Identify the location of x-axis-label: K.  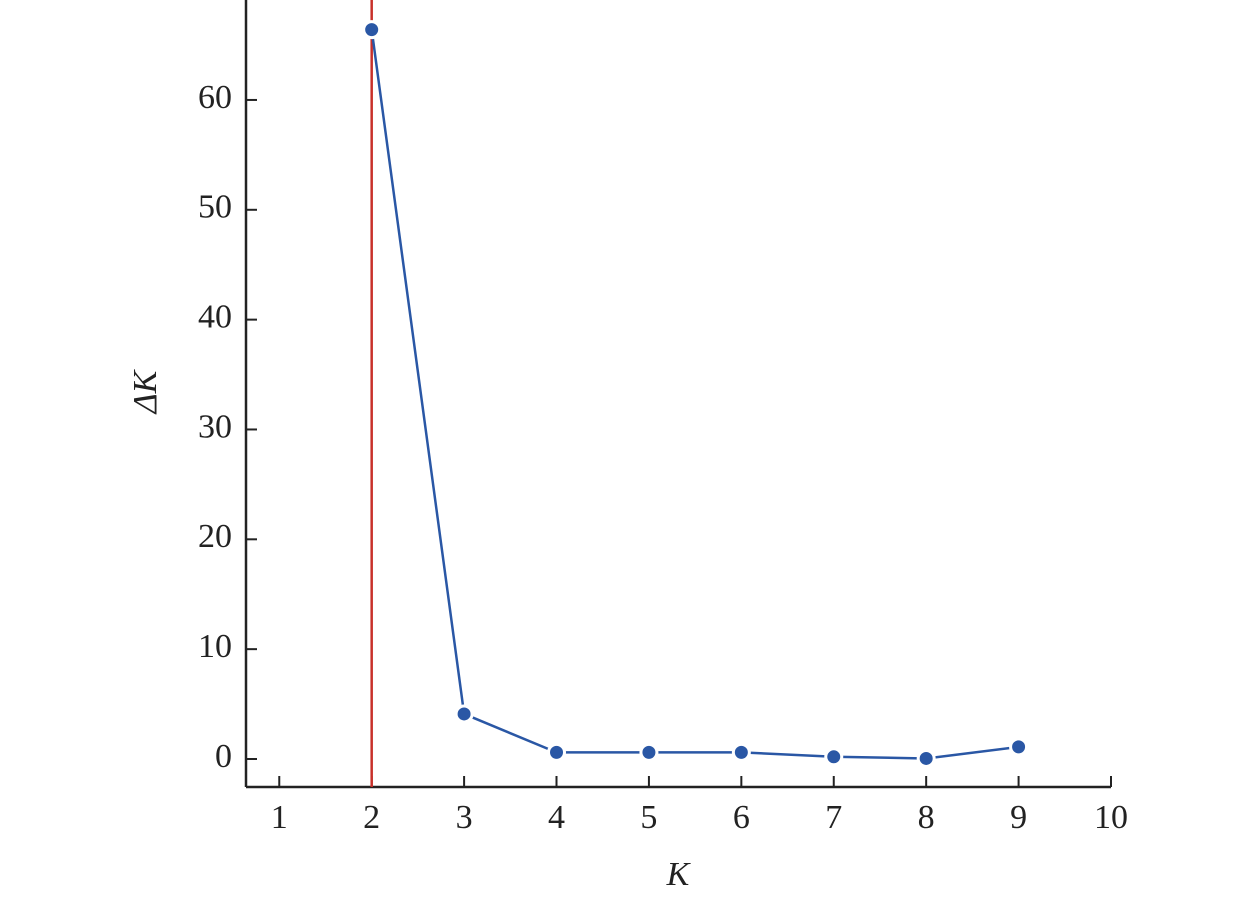
(679, 874).